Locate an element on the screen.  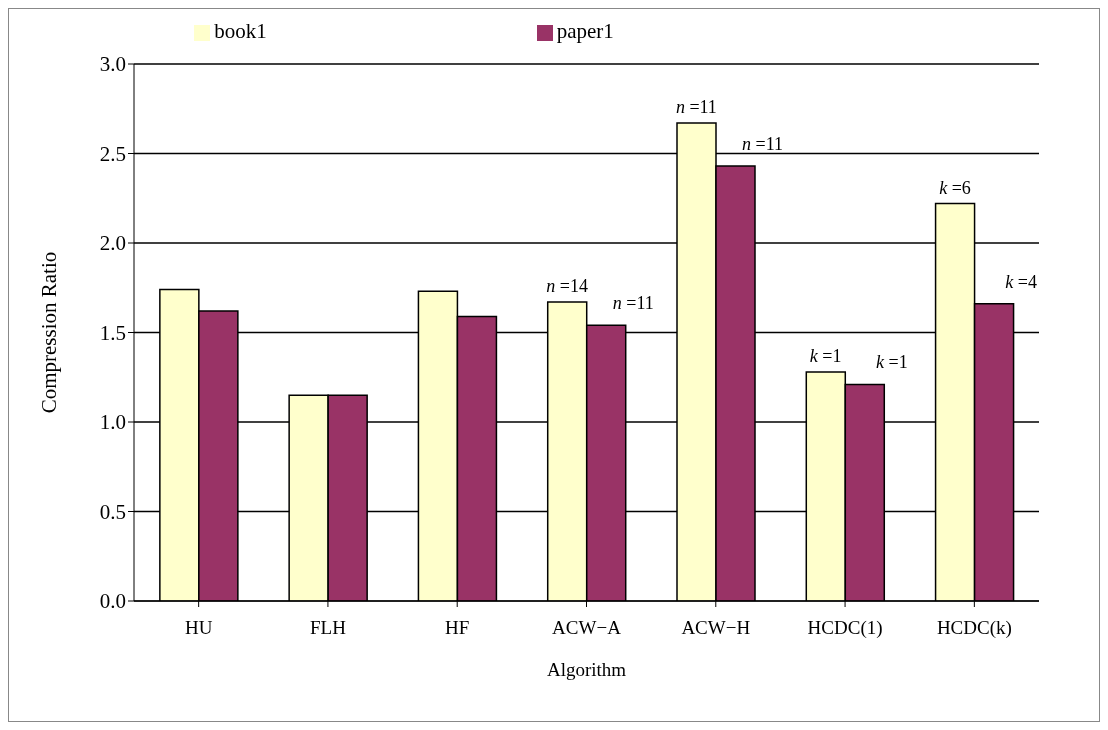
y-tick-label: 0.0 is located at coordinates (112, 601).